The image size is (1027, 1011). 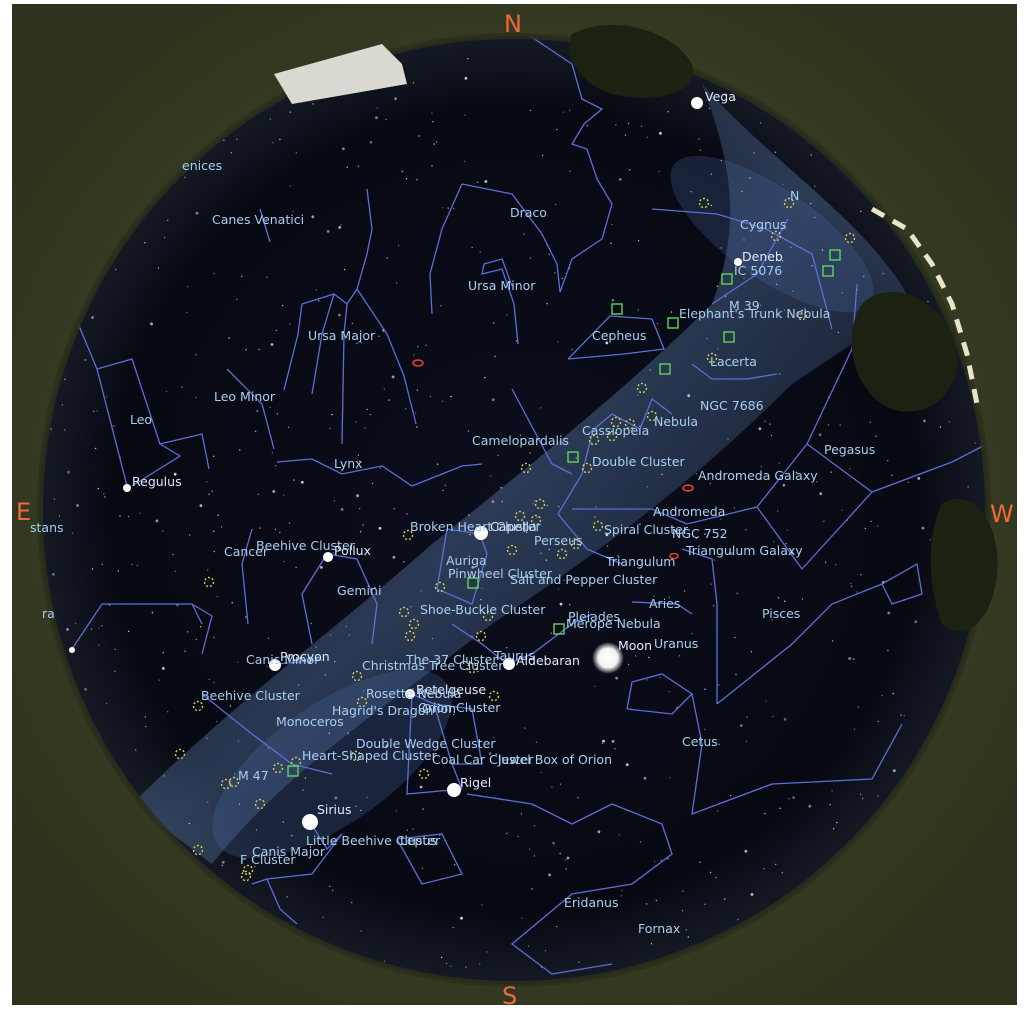 What do you see at coordinates (47, 527) in the screenshot?
I see `edge-label: stans` at bounding box center [47, 527].